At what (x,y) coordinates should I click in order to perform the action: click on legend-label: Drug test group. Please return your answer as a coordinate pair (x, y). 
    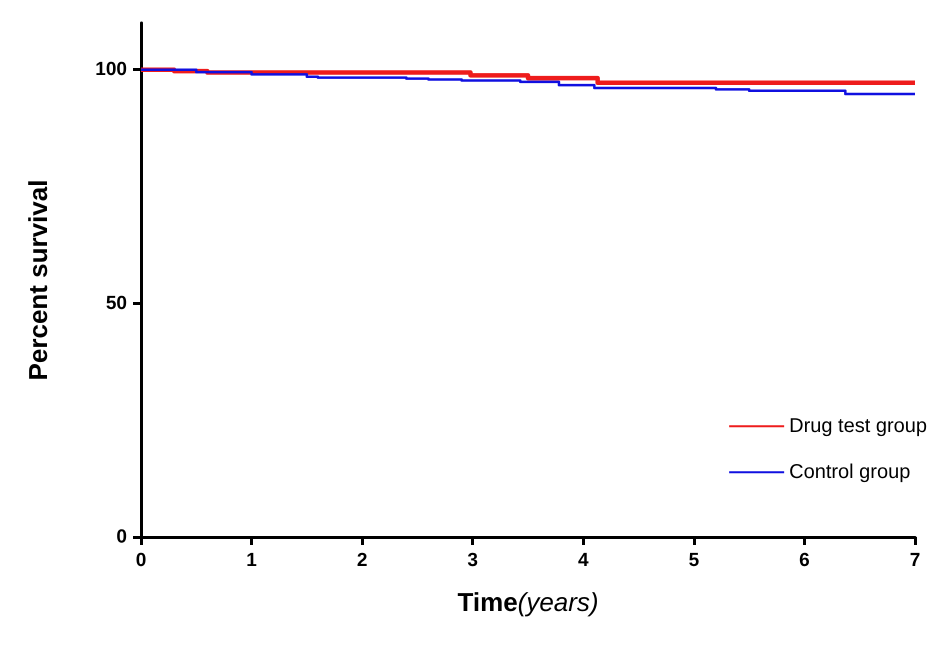
    Looking at the image, I should click on (858, 426).